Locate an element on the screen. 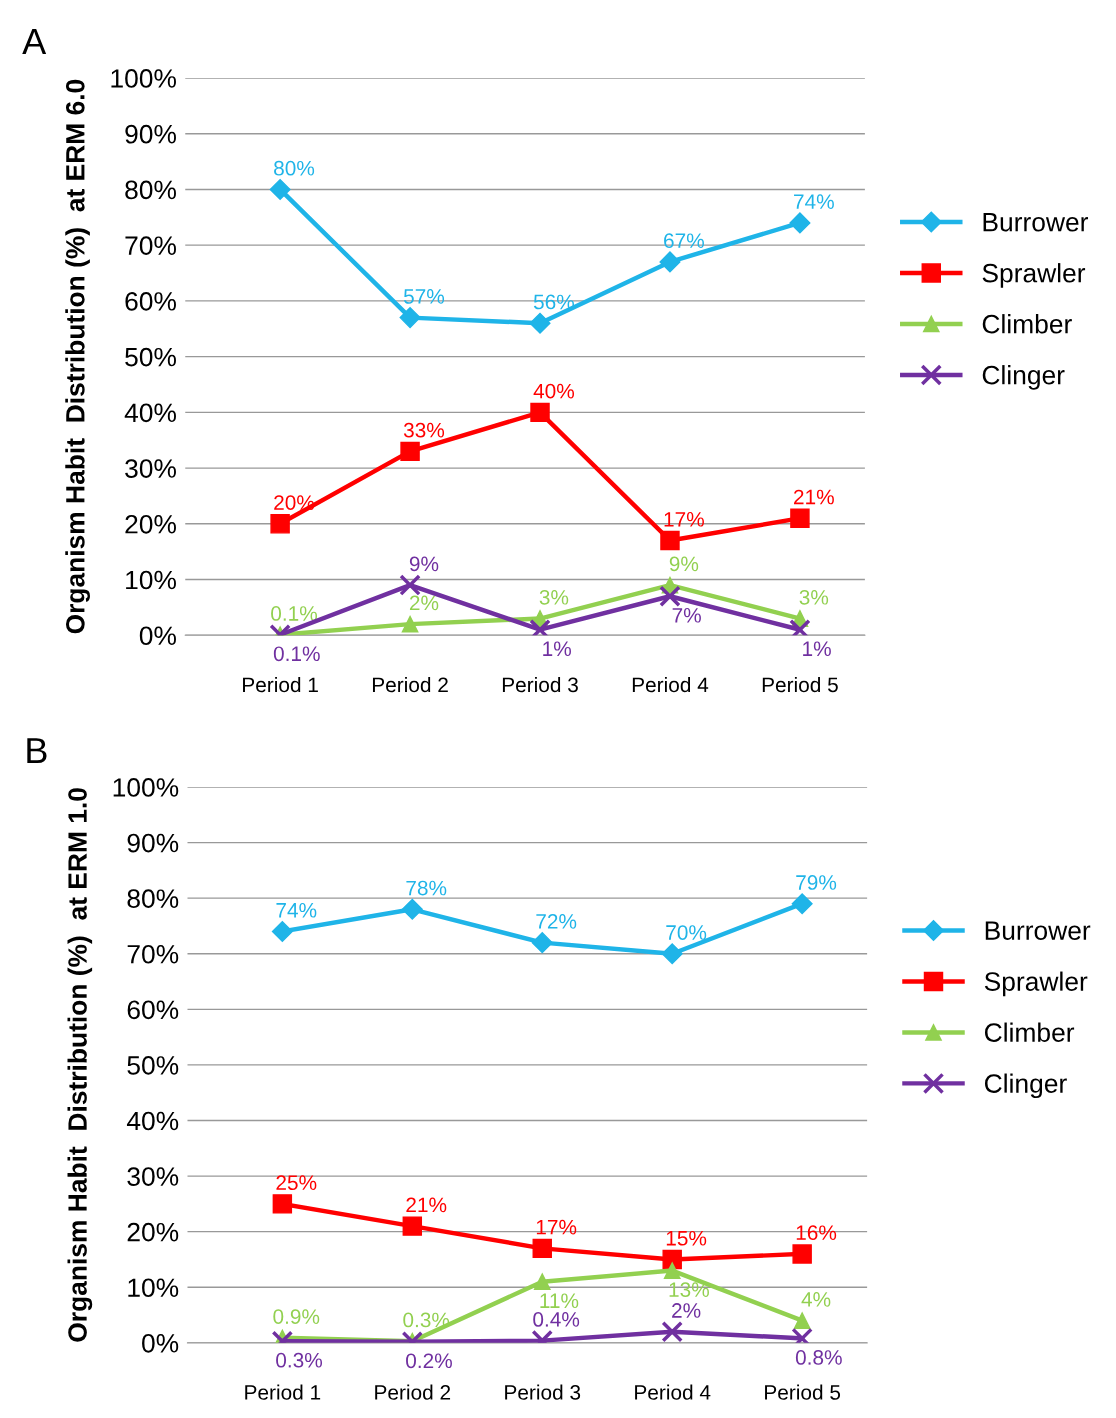 This screenshot has height=1418, width=1116. data-label: 72% is located at coordinates (556, 921).